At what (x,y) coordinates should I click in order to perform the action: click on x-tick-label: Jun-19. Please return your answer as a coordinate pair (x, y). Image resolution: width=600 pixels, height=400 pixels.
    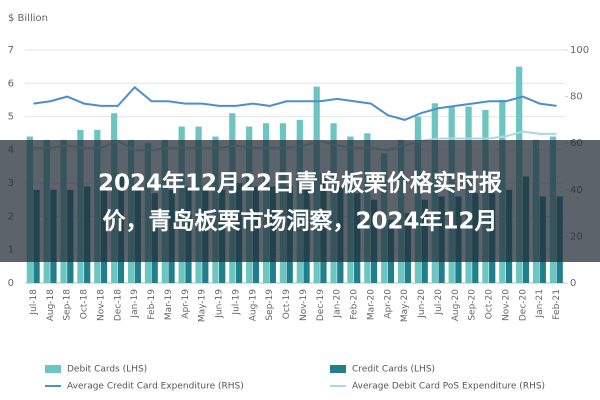
    Looking at the image, I should click on (220, 304).